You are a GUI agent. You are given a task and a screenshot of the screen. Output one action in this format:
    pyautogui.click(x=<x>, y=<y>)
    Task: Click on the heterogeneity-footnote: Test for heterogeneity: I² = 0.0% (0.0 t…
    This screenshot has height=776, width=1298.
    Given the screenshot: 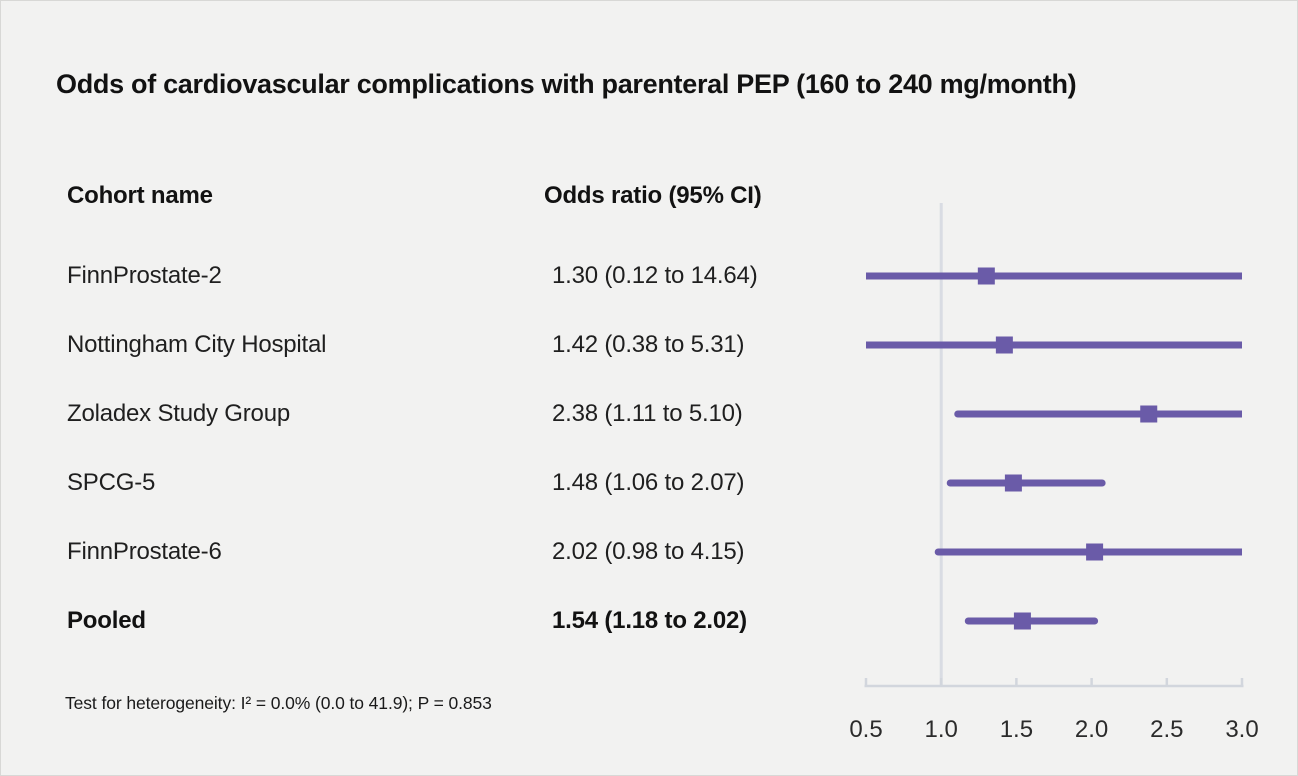 What is the action you would take?
    pyautogui.click(x=278, y=703)
    